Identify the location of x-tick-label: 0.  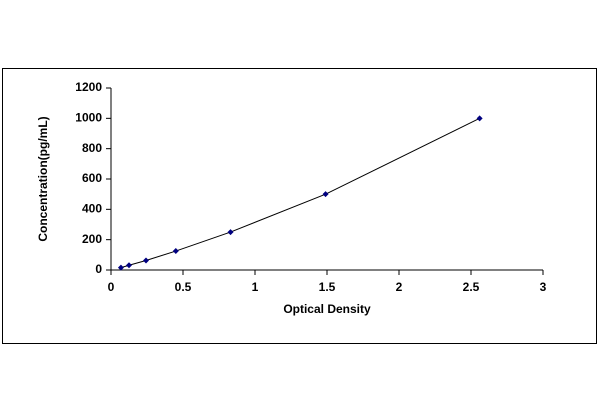
(111, 287).